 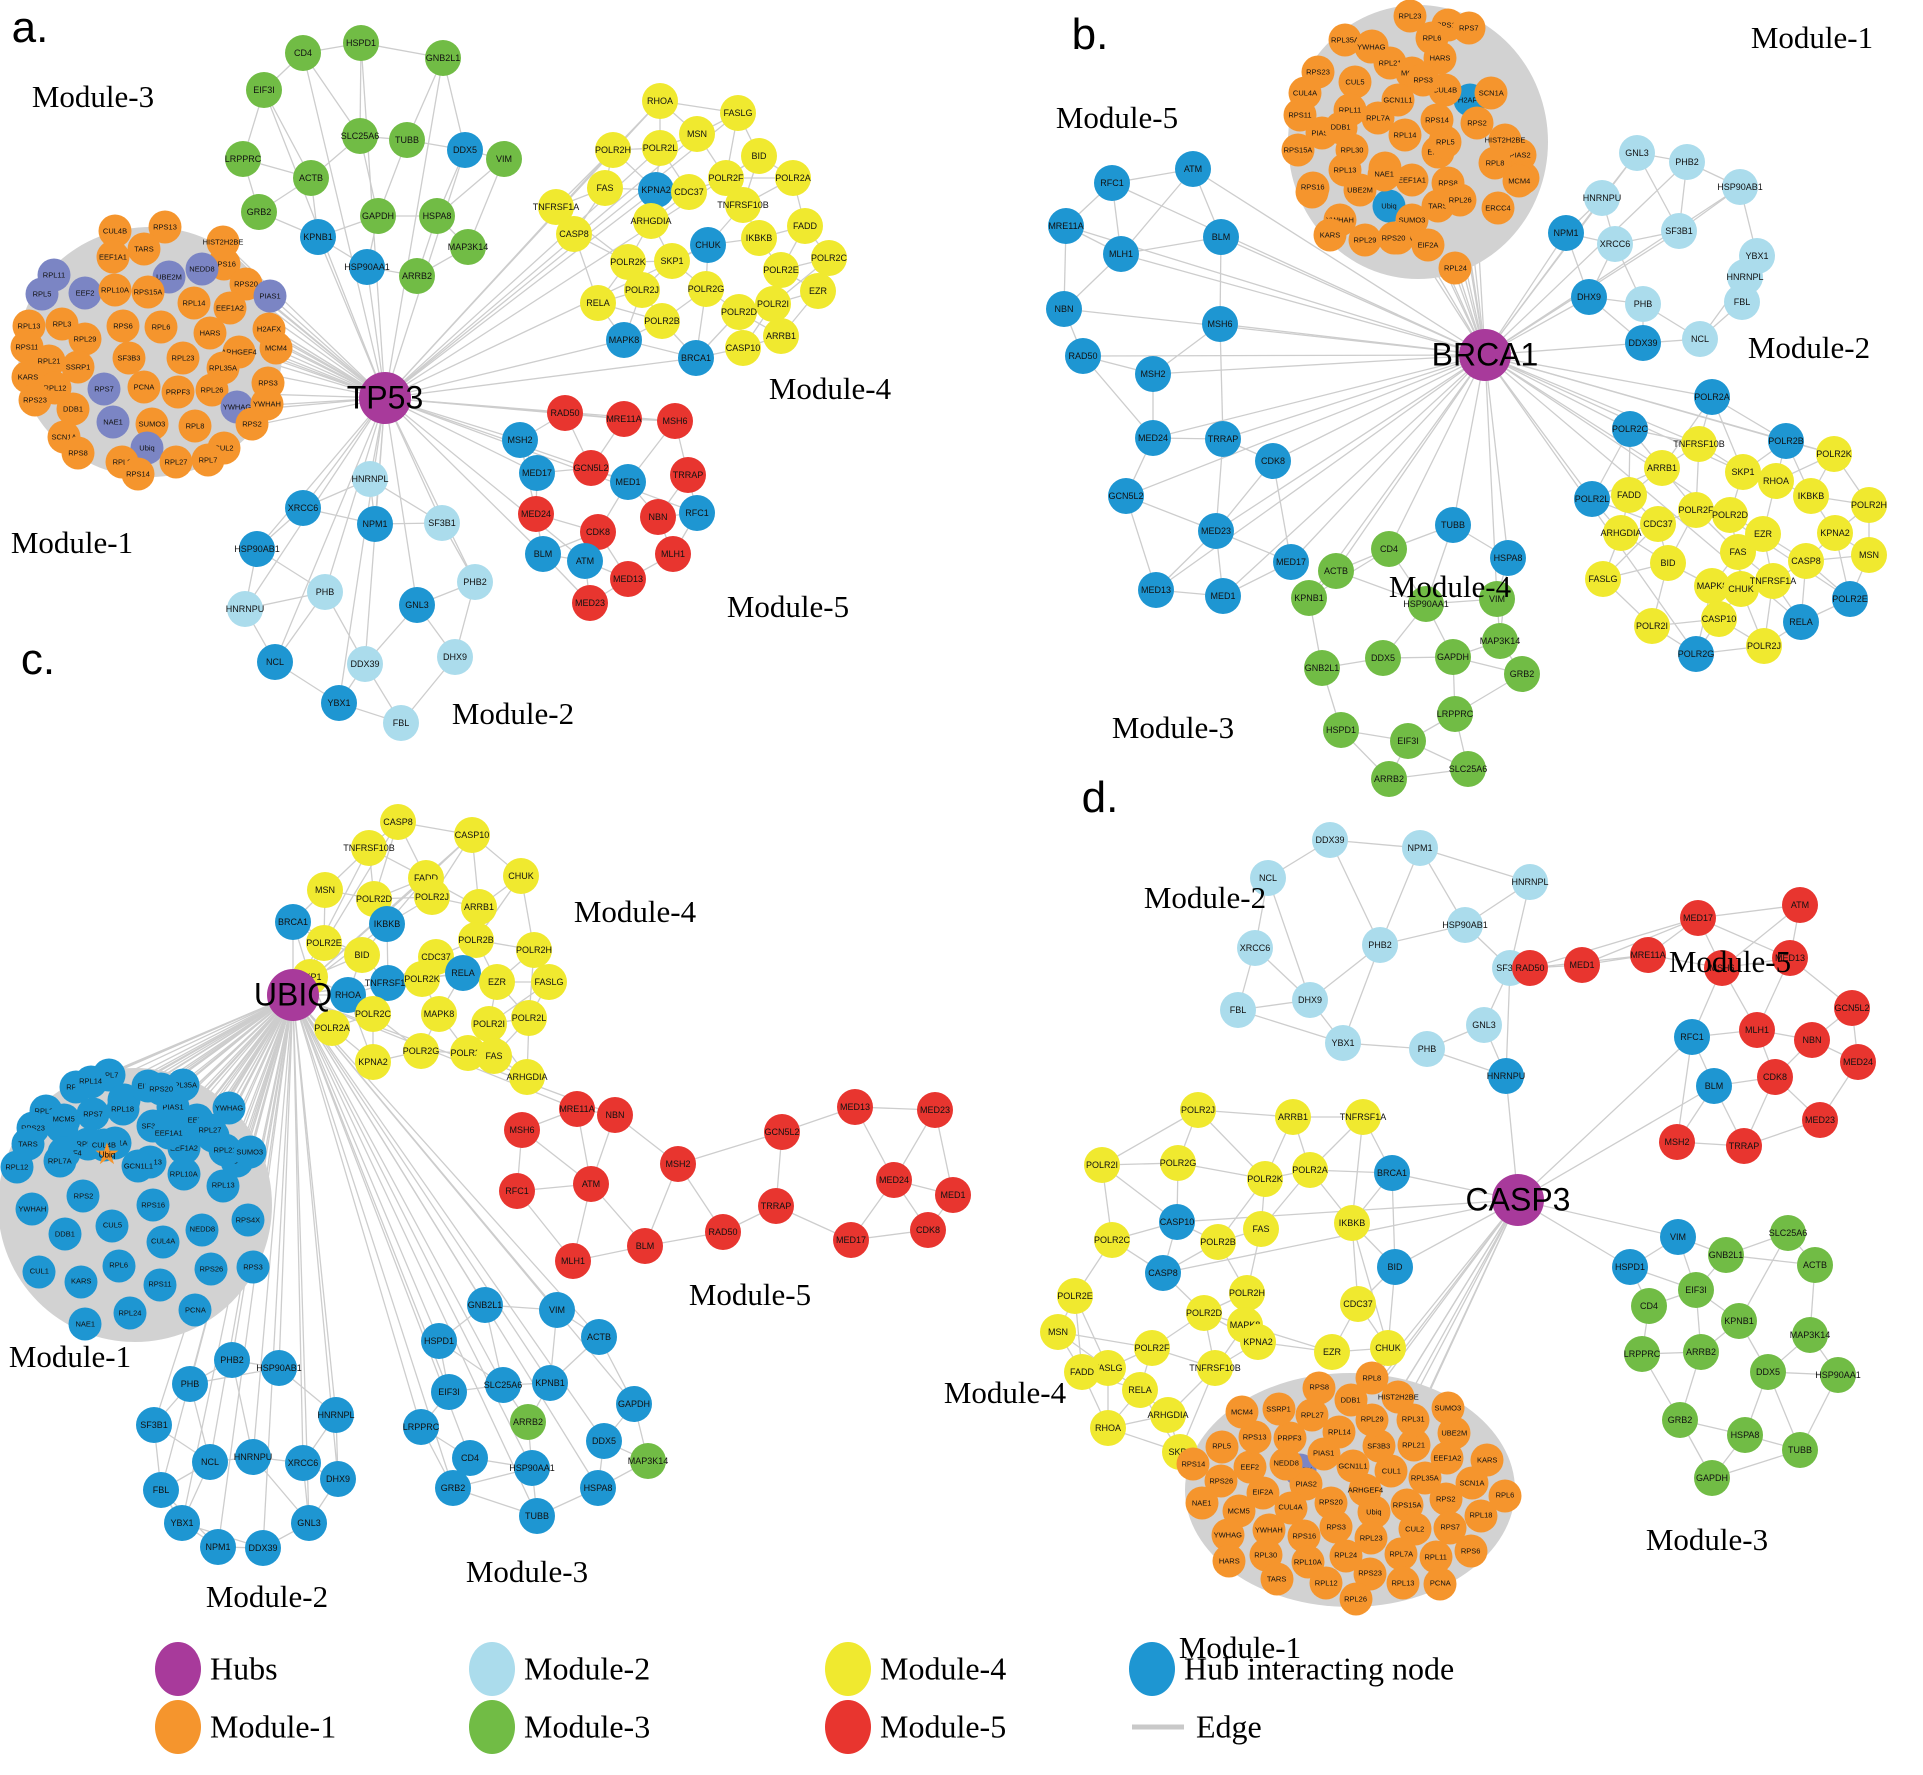 I want to click on panel-d-node-fadd: FADD, so click(x=1082, y=1372).